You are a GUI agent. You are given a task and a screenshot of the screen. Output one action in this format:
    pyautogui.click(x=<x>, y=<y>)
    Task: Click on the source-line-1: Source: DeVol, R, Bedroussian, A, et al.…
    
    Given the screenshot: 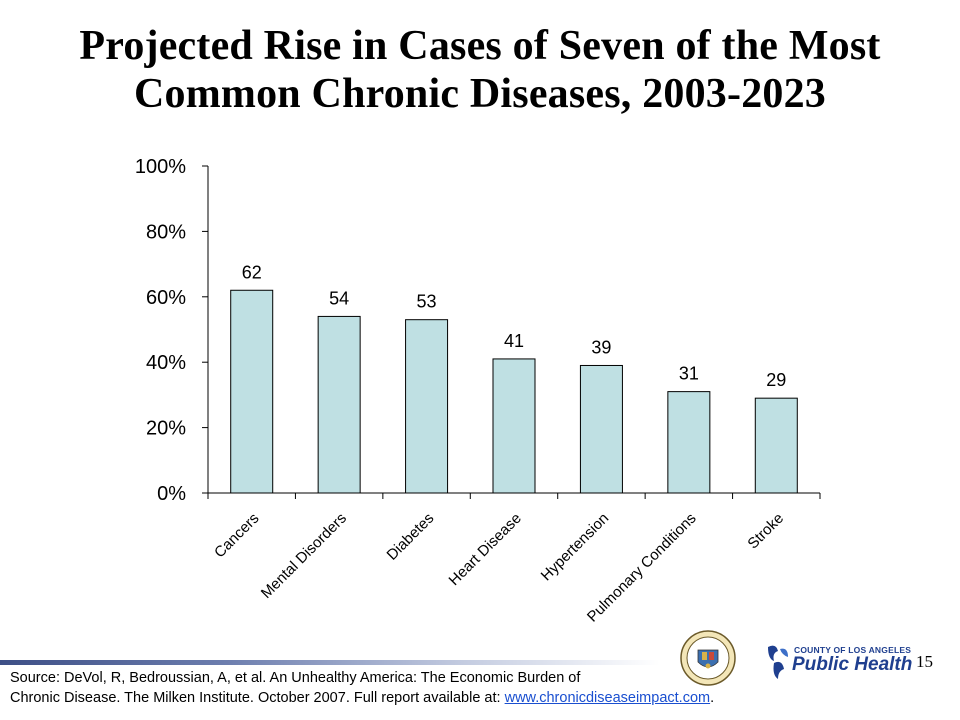 What is the action you would take?
    pyautogui.click(x=295, y=678)
    